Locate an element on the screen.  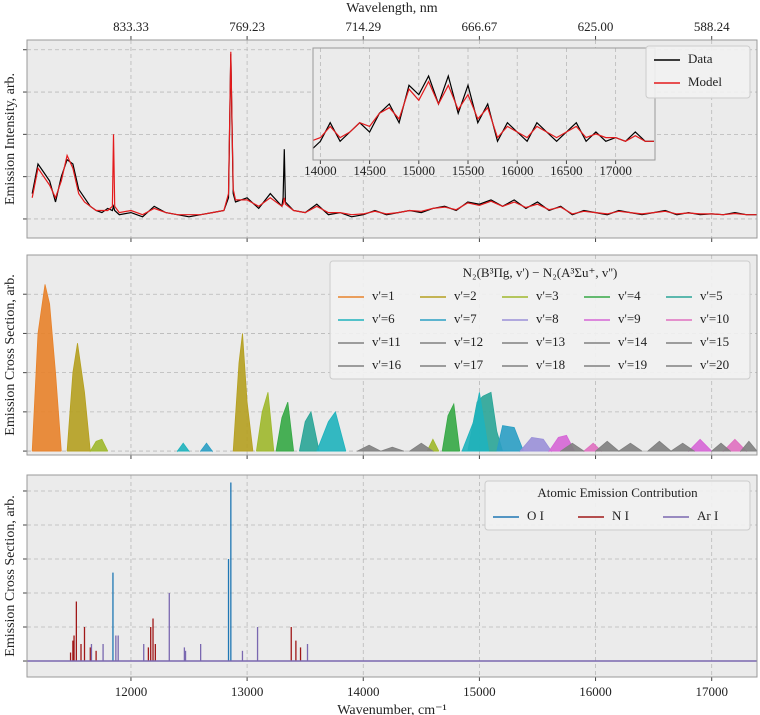
x2-tick-label: 588.24 is located at coordinates (712, 26).